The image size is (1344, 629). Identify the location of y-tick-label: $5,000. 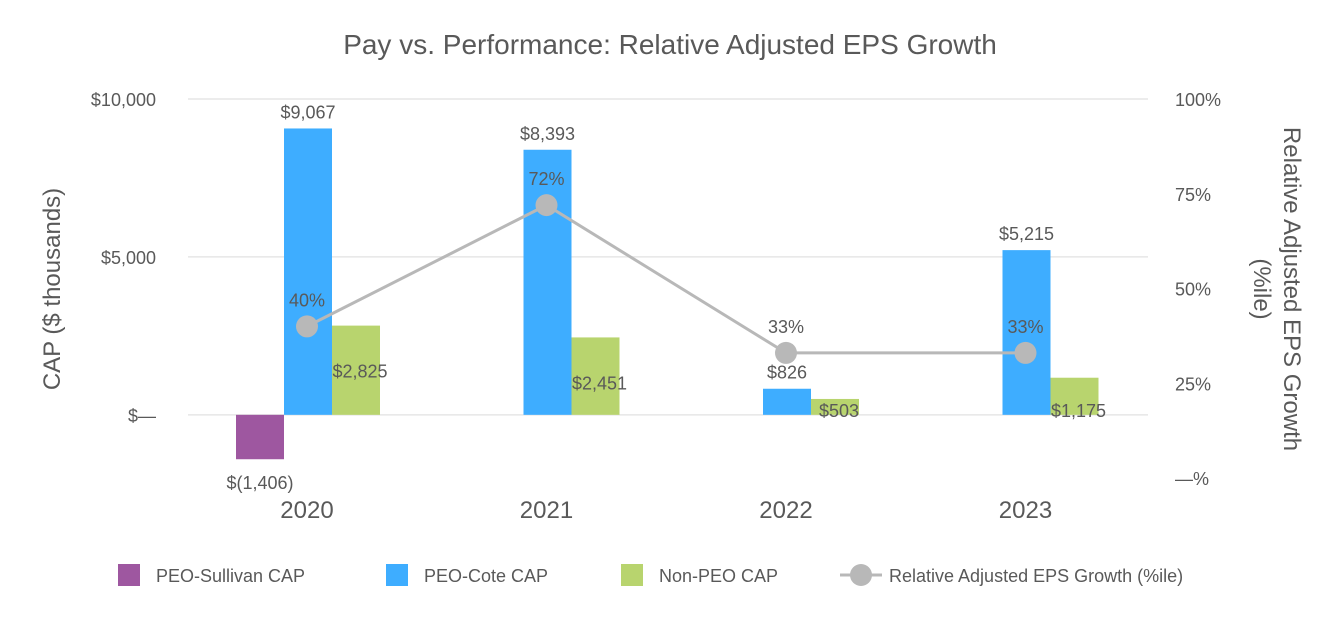
(128, 258).